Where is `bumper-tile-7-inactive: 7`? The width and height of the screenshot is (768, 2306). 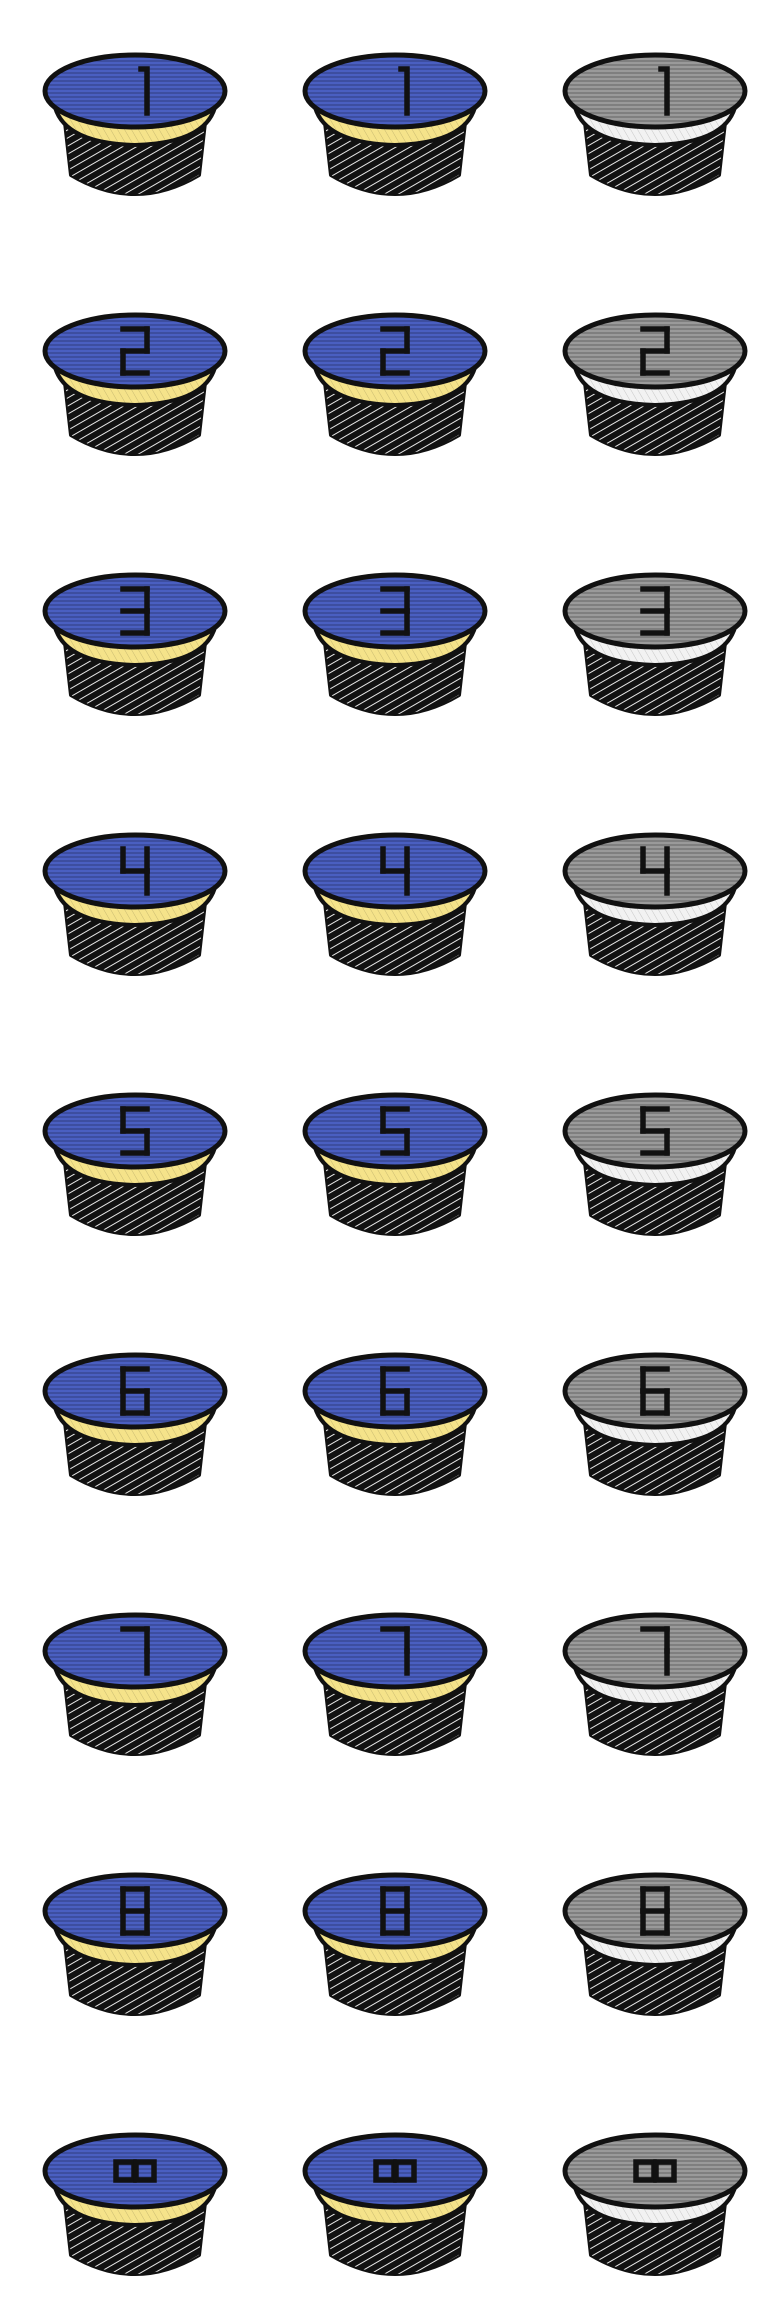 bumper-tile-7-inactive: 7 is located at coordinates (655, 1690).